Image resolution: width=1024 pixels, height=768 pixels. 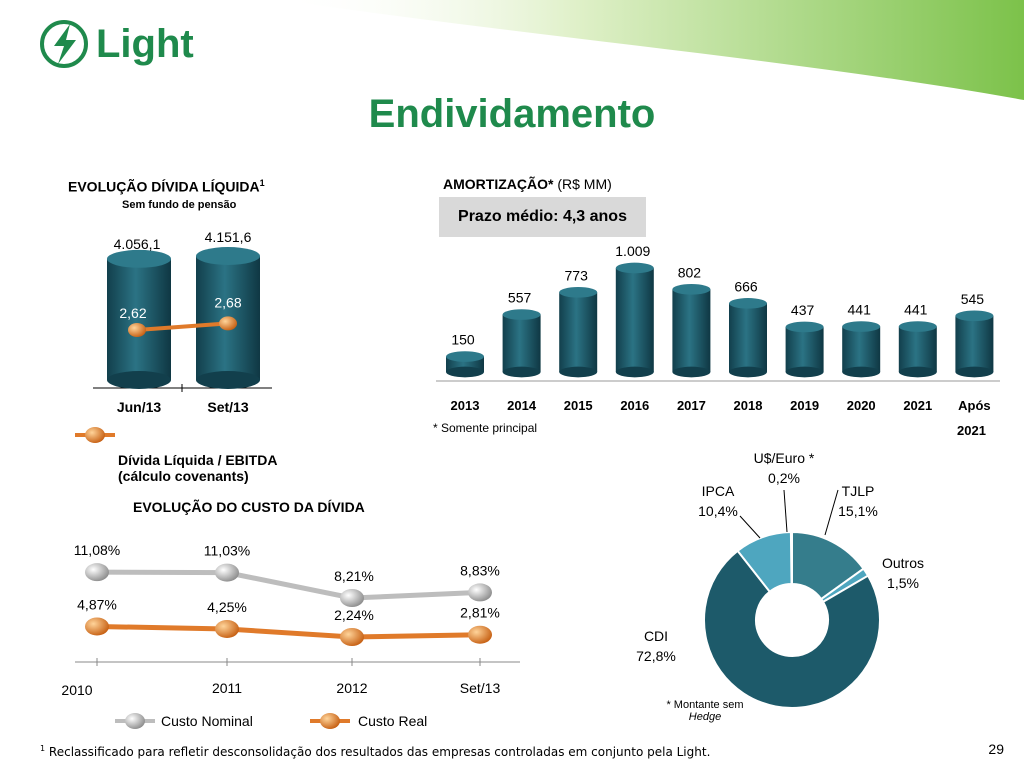 What do you see at coordinates (64, 44) in the screenshot?
I see `logo-icon` at bounding box center [64, 44].